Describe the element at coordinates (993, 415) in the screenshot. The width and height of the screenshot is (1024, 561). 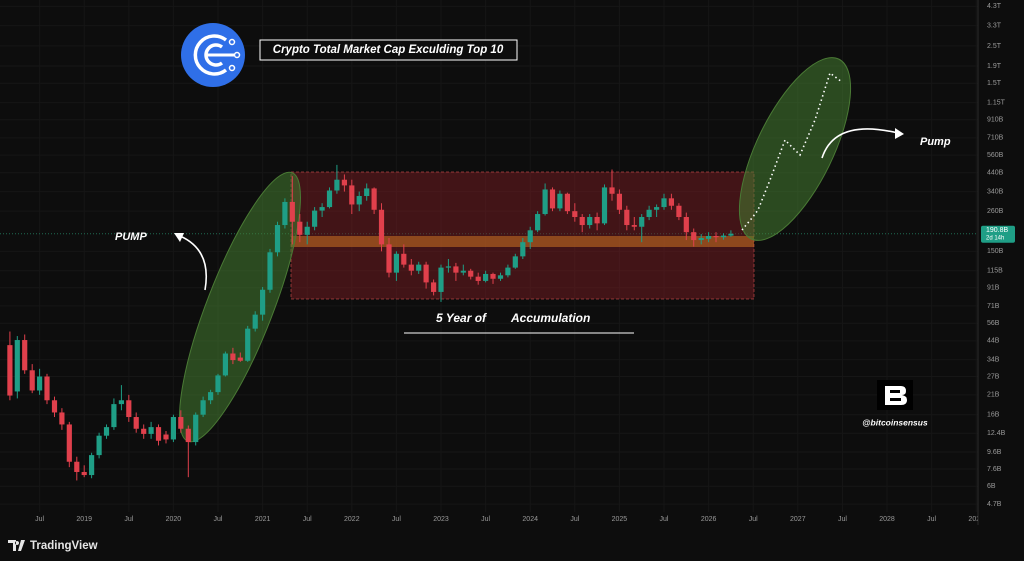
I see `y-tick-label: 16B` at that location.